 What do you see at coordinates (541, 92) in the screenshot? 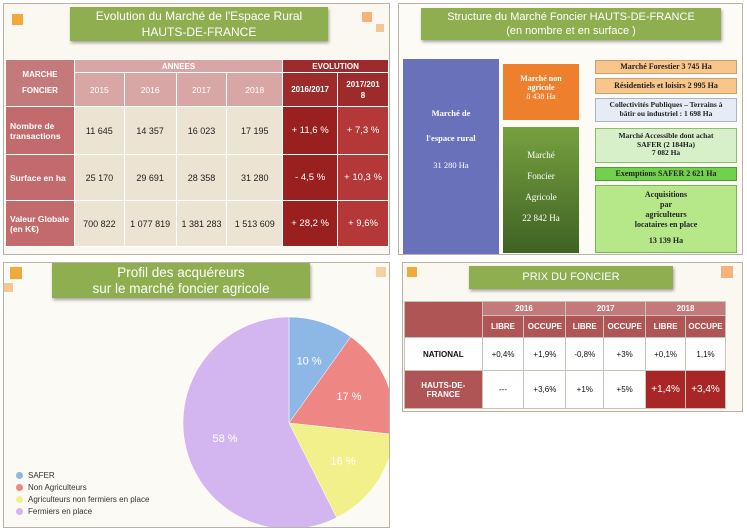
I see `non-agricole-box: Marché non agricole 8 438 Ha` at bounding box center [541, 92].